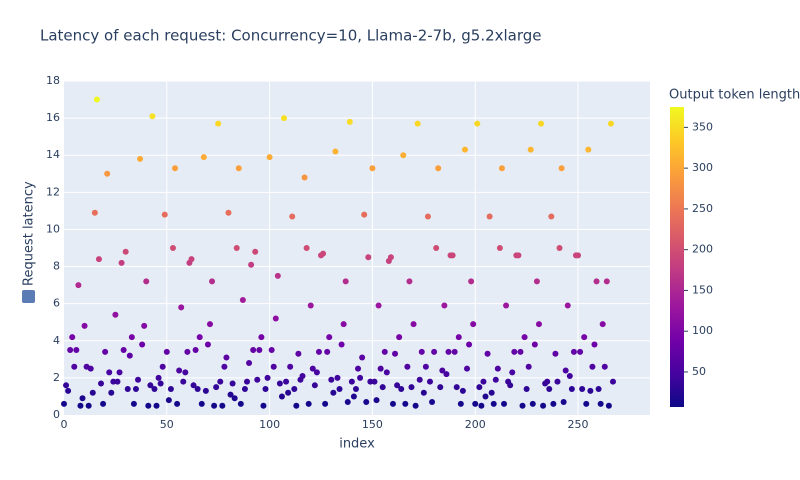 The height and width of the screenshot is (480, 800). I want to click on y-tick-label: 2, so click(56, 377).